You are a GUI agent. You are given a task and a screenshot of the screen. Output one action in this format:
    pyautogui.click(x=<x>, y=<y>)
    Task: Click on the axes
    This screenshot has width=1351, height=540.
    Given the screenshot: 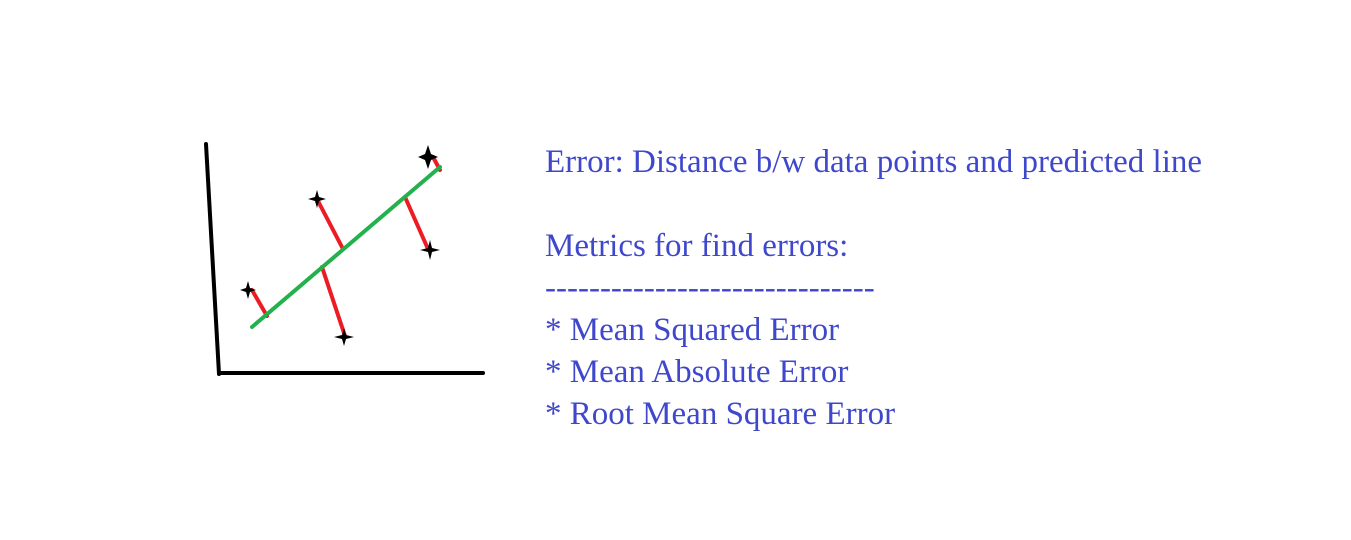 What is the action you would take?
    pyautogui.click(x=344, y=259)
    